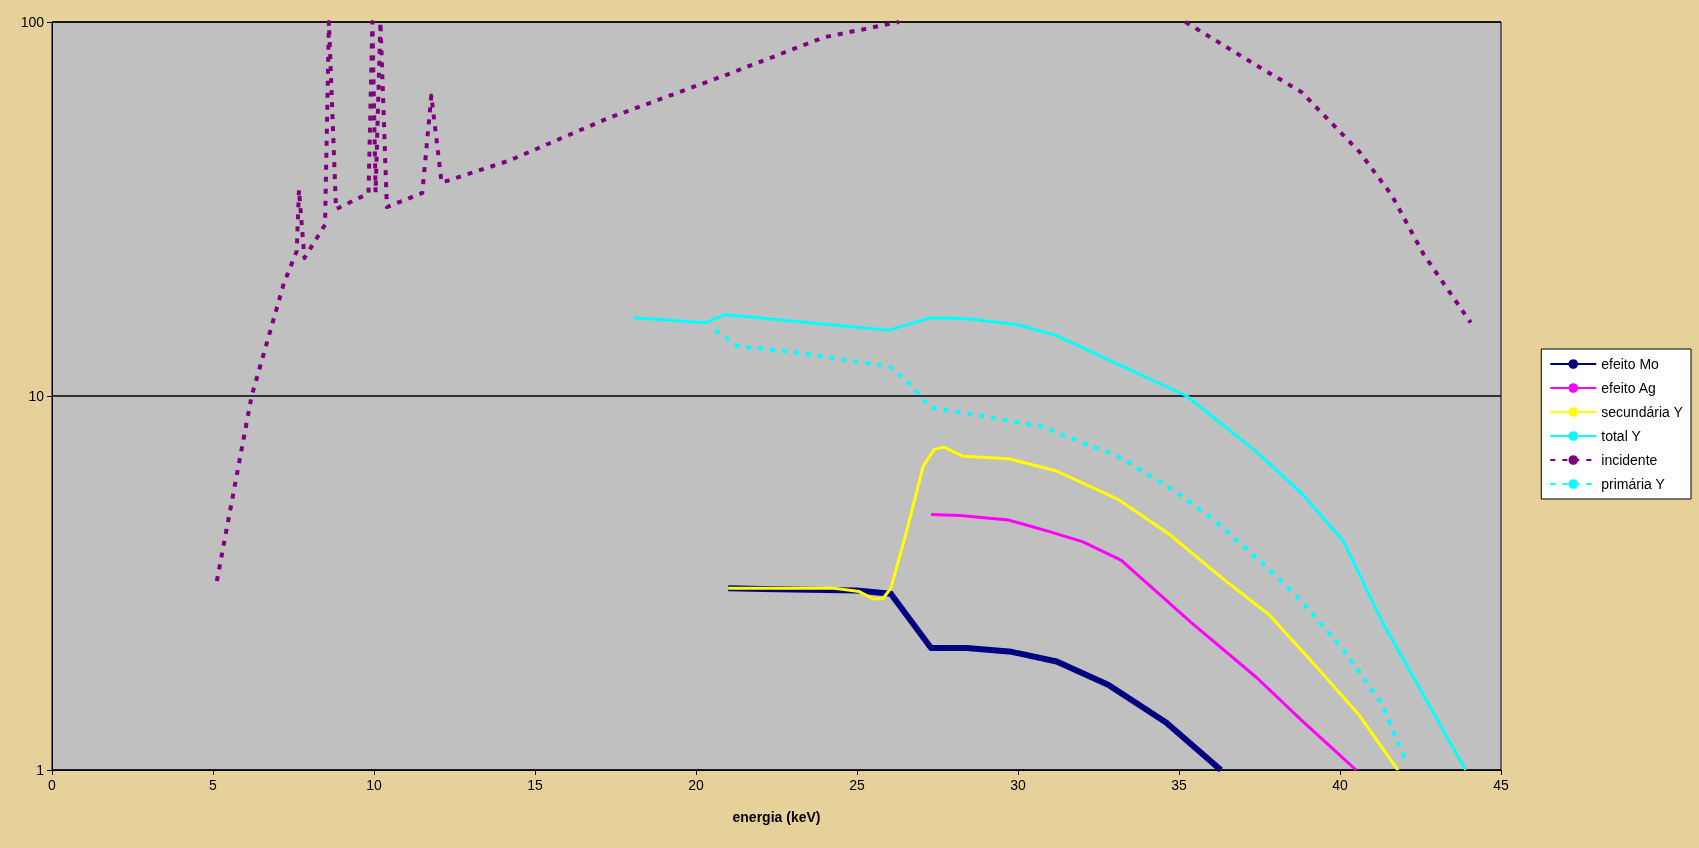  I want to click on legend-label: efeito Mo, so click(1630, 364).